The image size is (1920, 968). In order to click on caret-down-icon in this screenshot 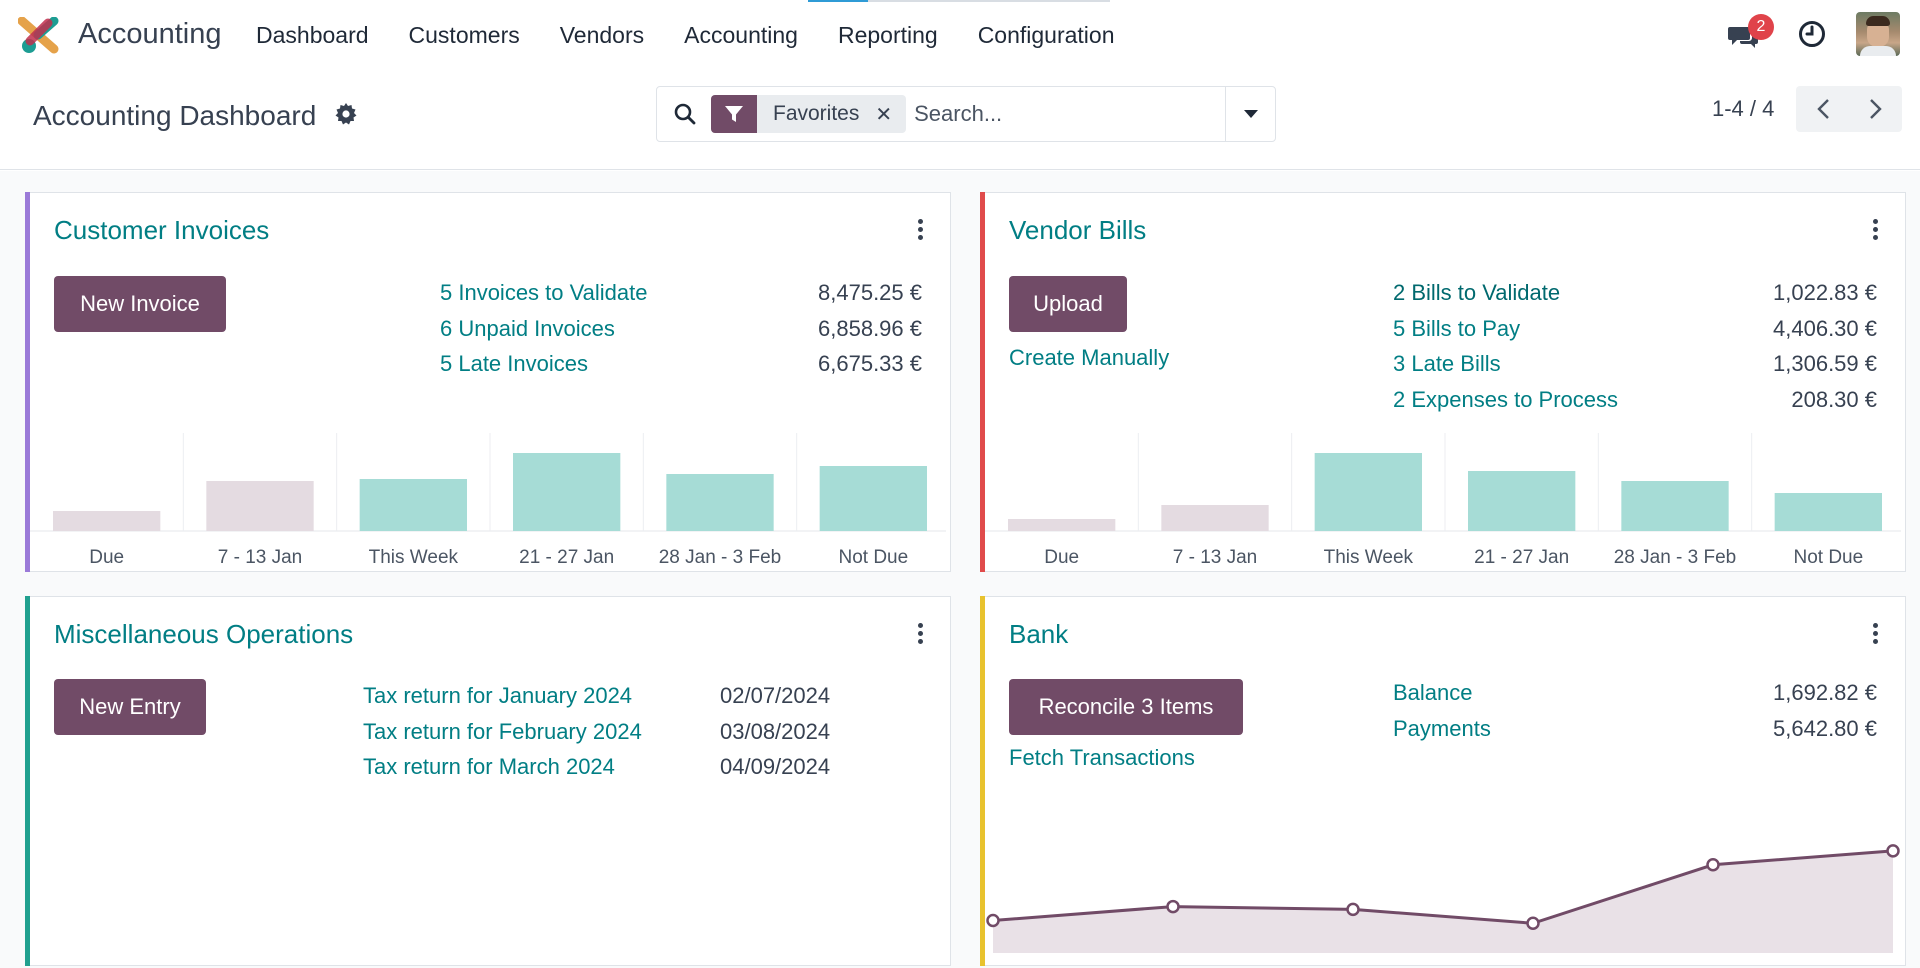, I will do `click(1250, 114)`.